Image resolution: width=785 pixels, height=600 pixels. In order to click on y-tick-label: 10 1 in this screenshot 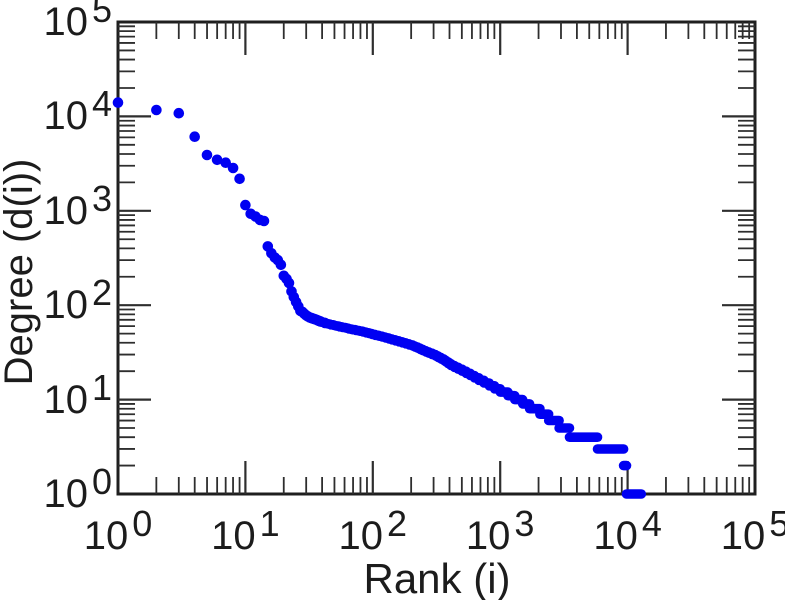, I will do `click(77, 394)`.